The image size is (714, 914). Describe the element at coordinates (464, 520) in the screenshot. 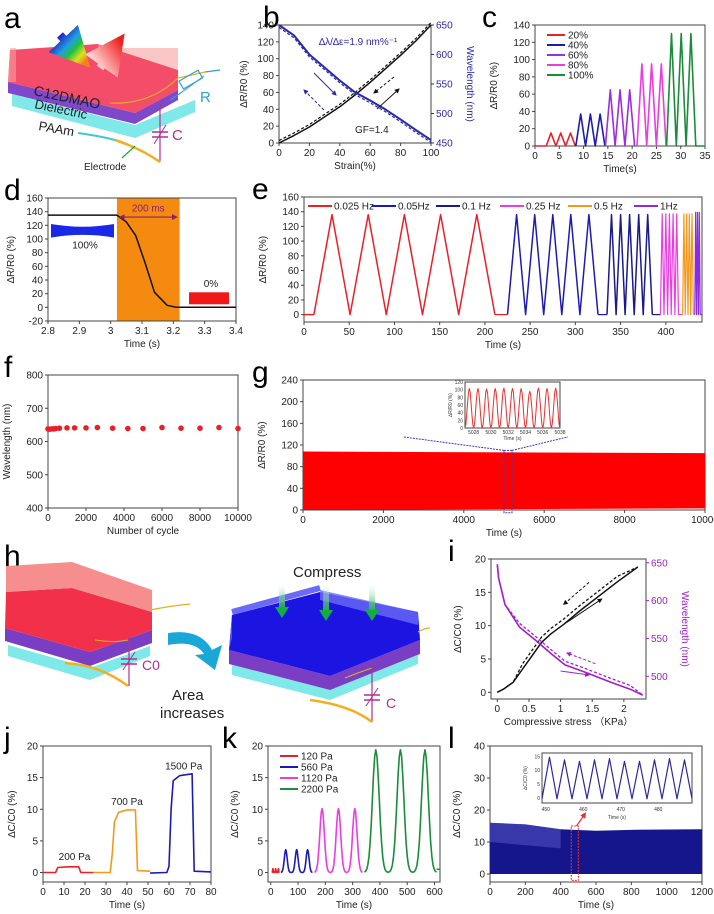

I see `x-tick-label: 4000` at that location.